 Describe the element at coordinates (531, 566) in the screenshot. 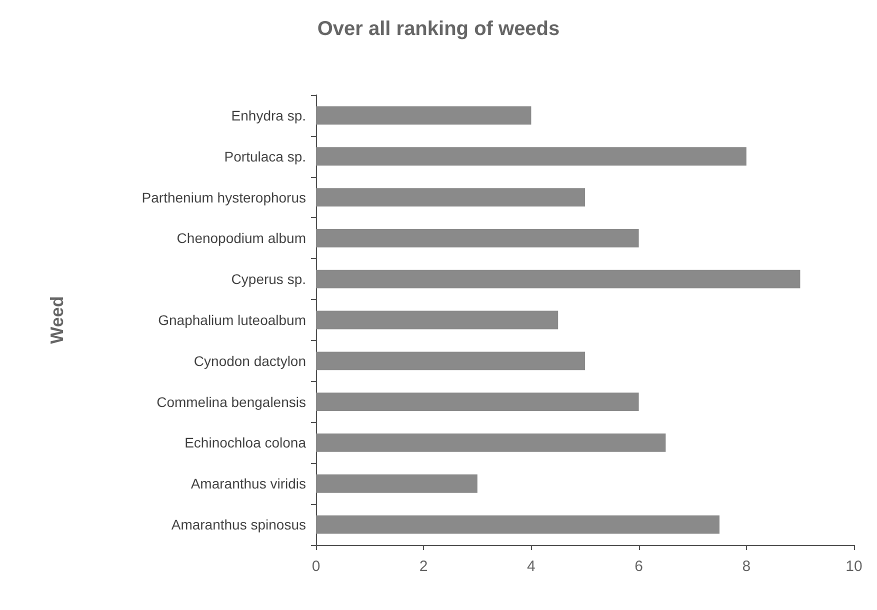

I see `x-tick-label: 4` at that location.